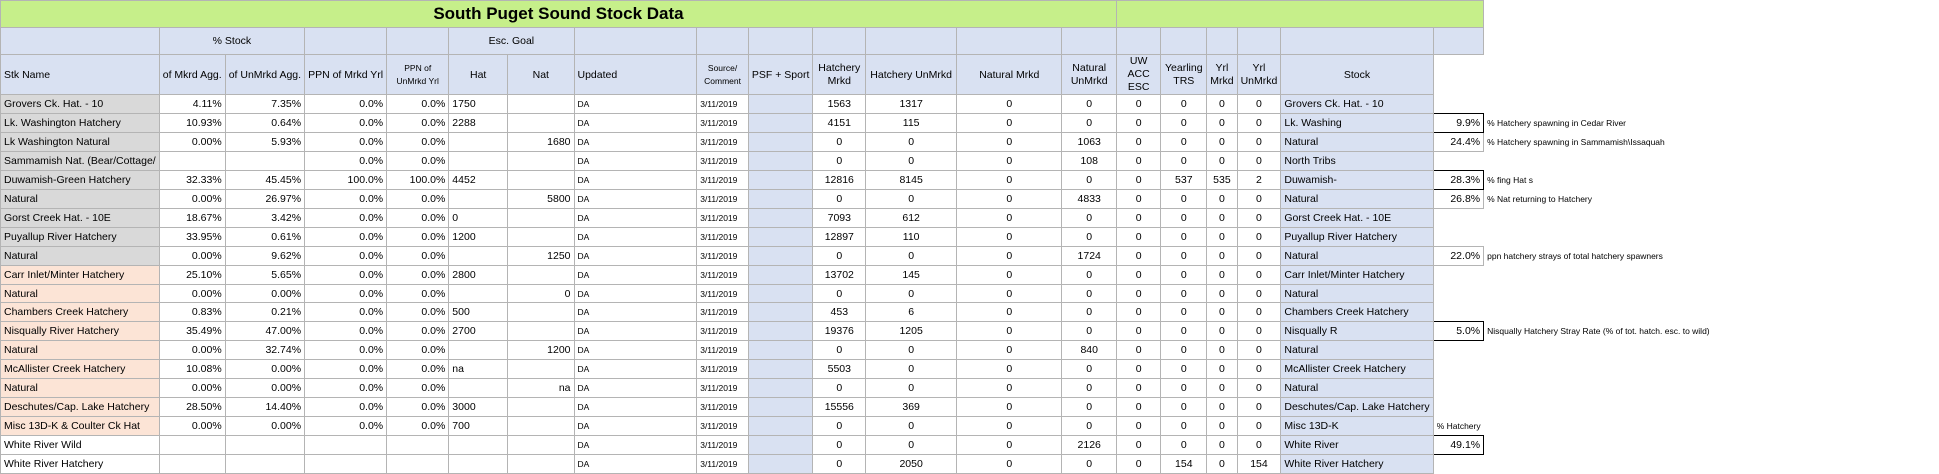  Describe the element at coordinates (264, 350) in the screenshot. I see `data-cell-um: 32.74%` at that location.